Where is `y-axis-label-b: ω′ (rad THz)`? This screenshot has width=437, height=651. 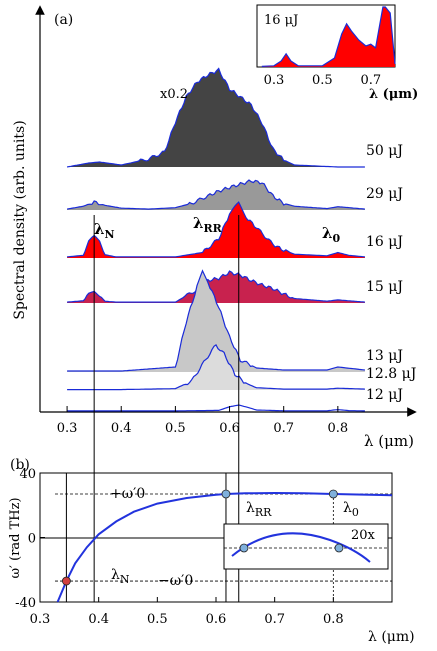 y-axis-label-b: ω′ (rad THz) is located at coordinates (15, 537).